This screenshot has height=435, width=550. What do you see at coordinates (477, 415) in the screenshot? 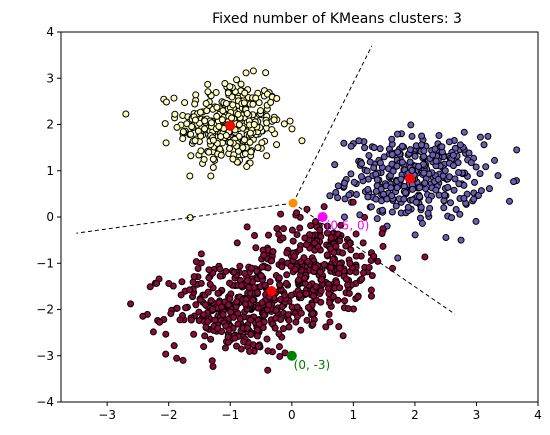
I see `x-tick-label: 3` at bounding box center [477, 415].